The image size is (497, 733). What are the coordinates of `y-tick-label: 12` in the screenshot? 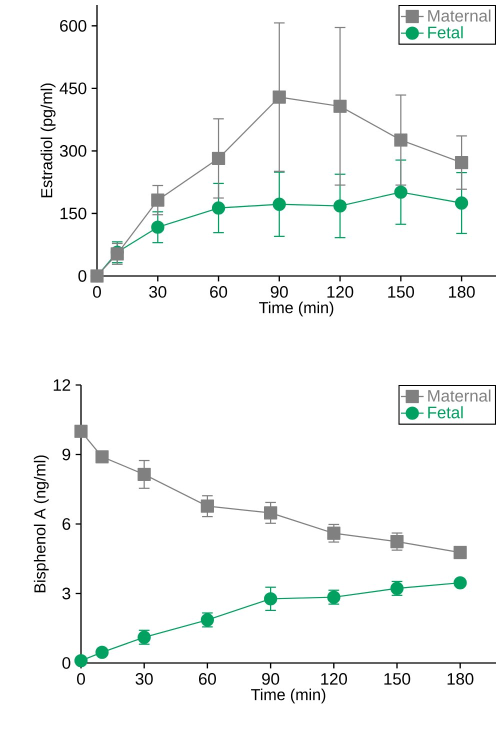 It's located at (62, 385).